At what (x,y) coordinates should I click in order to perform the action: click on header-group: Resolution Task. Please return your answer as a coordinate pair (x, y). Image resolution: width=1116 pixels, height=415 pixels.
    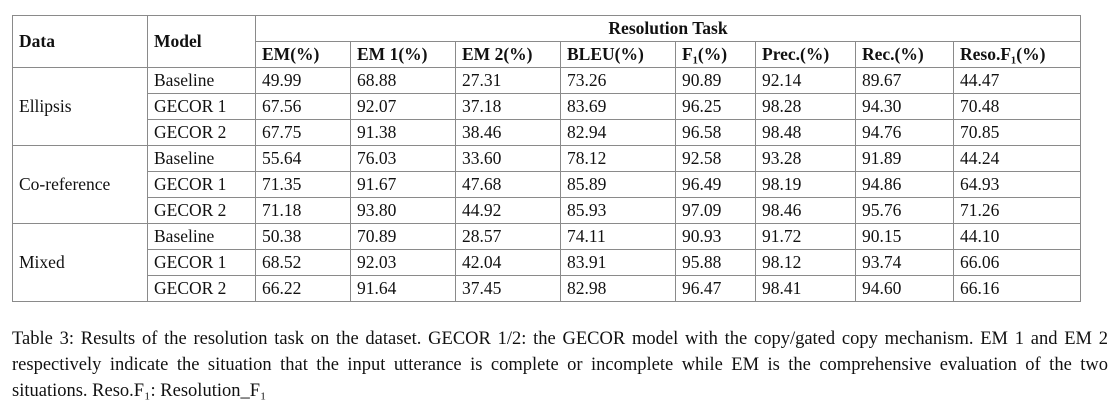
    Looking at the image, I should click on (668, 28).